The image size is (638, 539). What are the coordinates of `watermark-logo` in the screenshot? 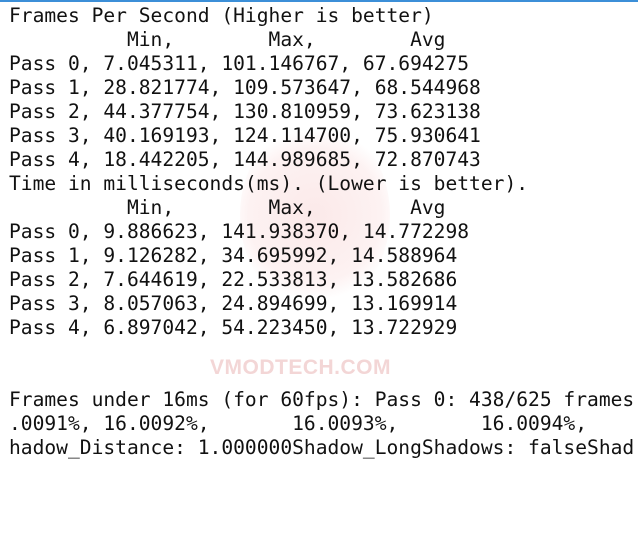 It's located at (315, 215).